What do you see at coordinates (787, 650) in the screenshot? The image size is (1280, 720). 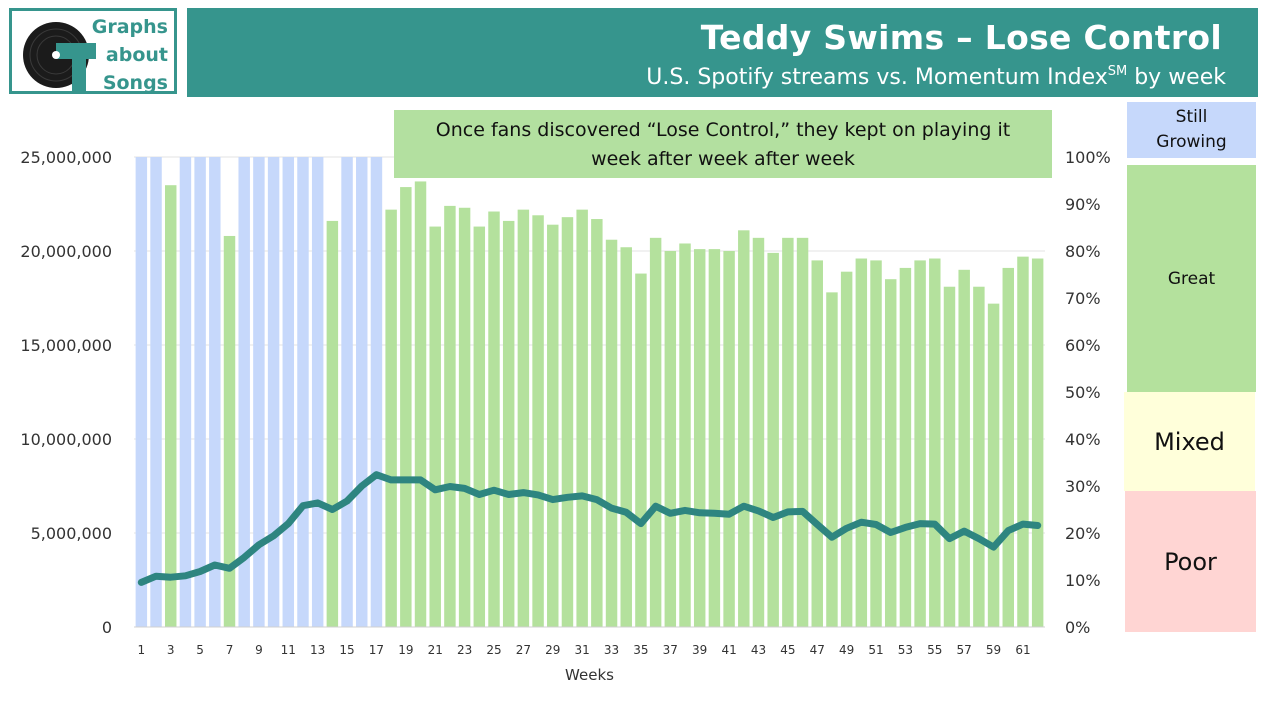 I see `x-tick-label: 45` at bounding box center [787, 650].